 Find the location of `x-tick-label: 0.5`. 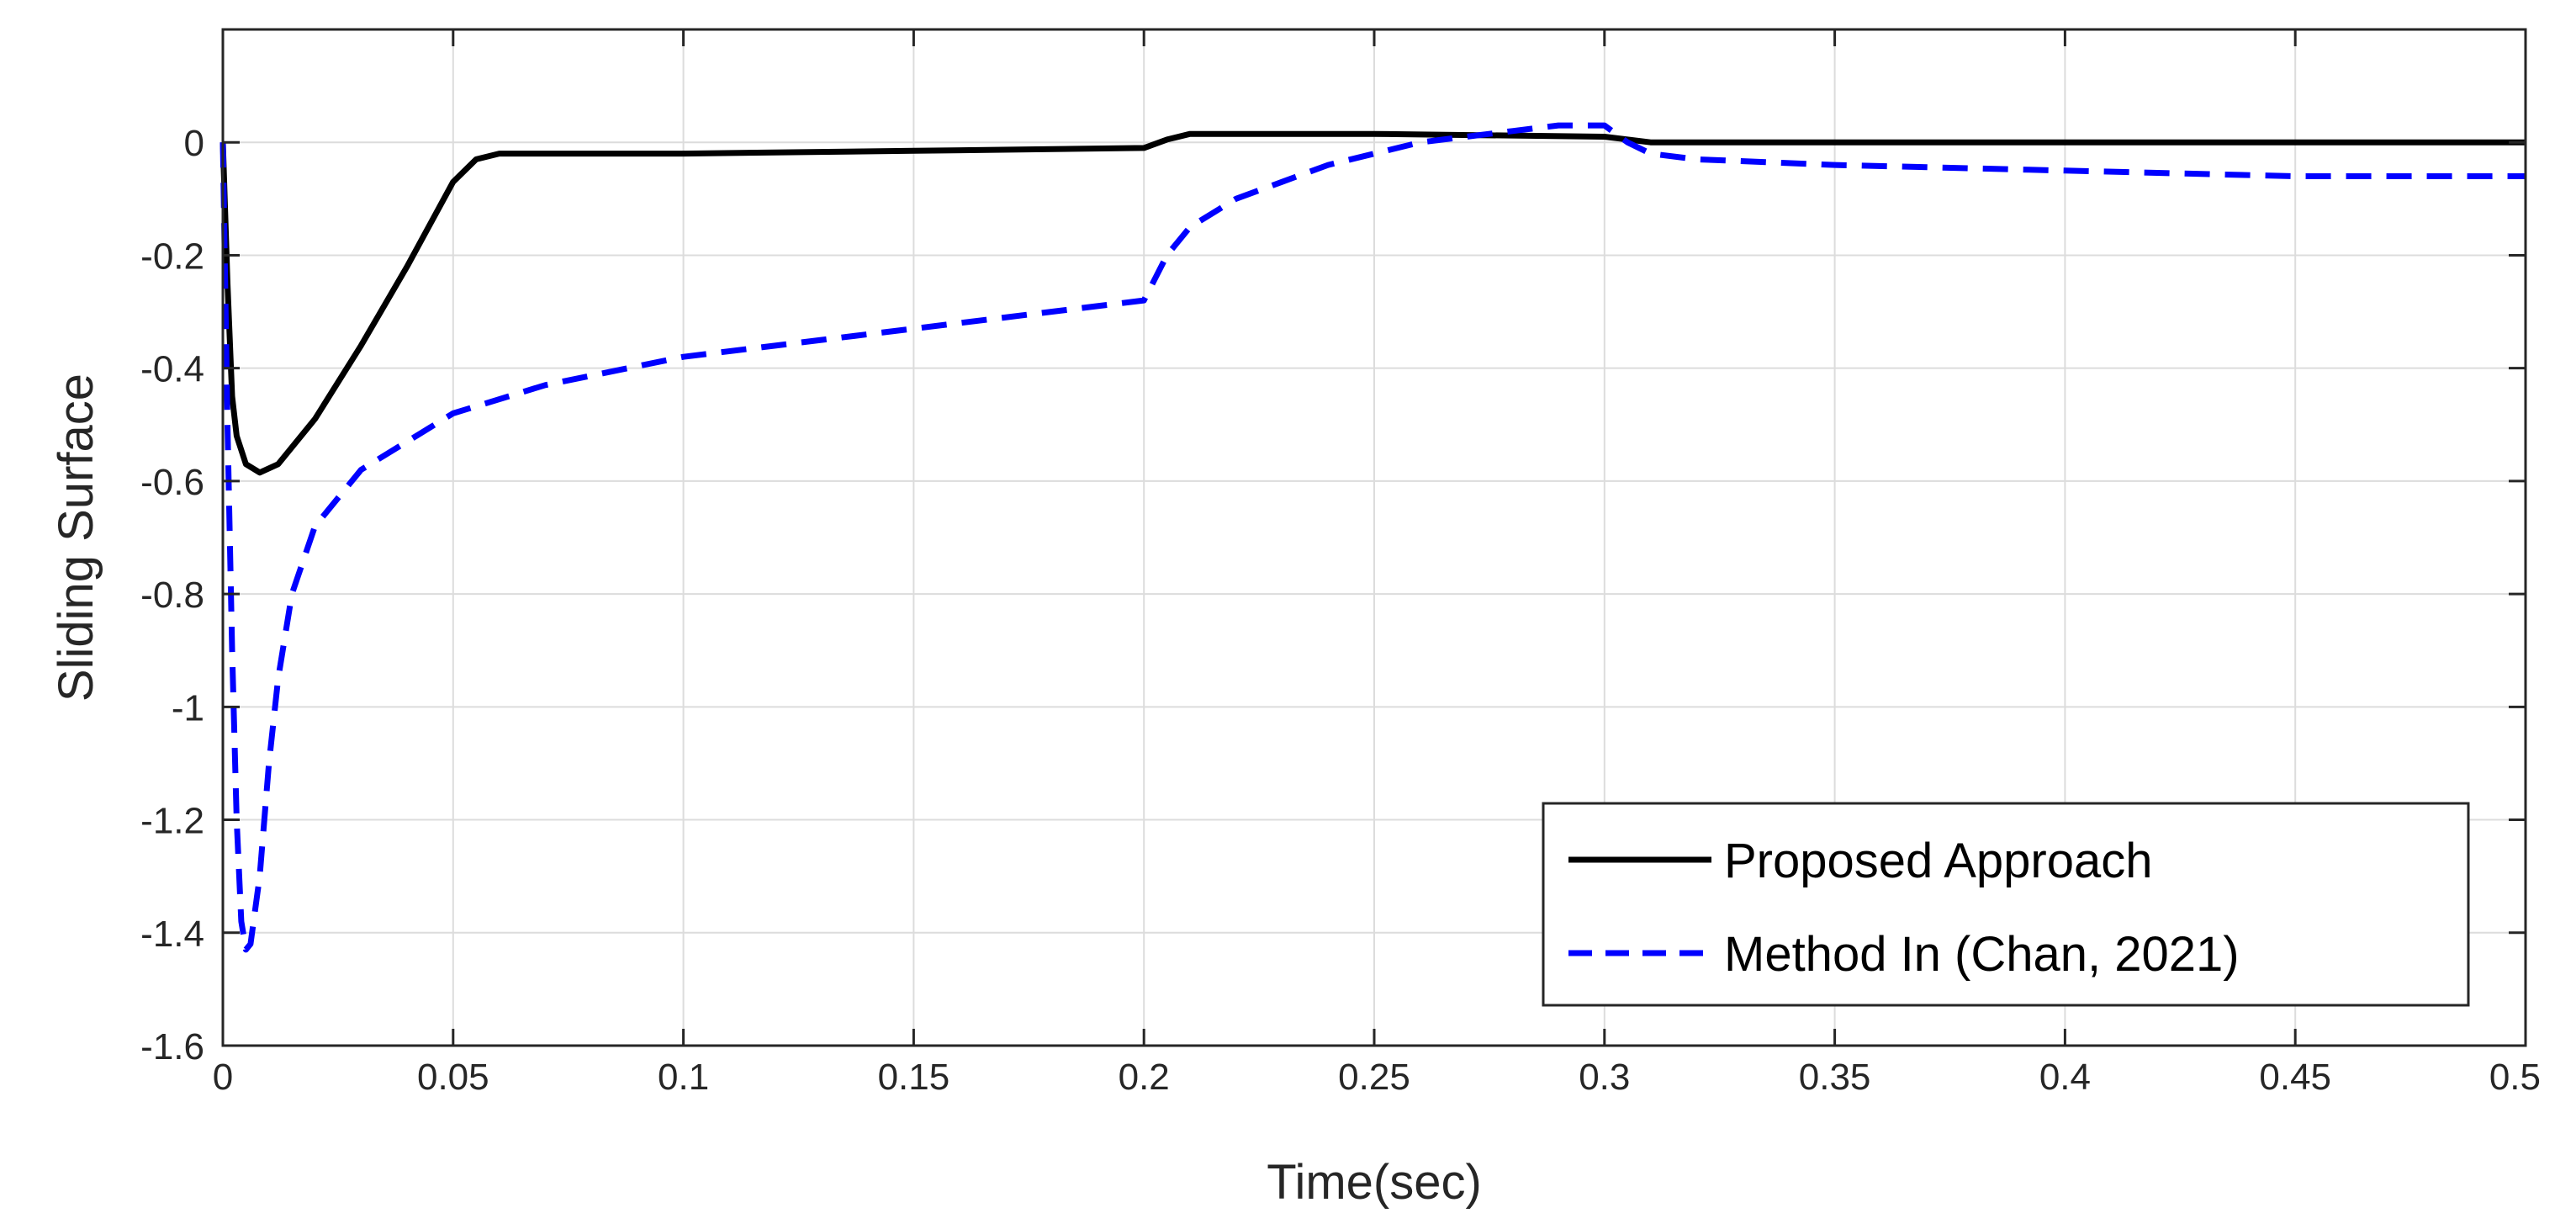

x-tick-label: 0.5 is located at coordinates (2515, 1077).